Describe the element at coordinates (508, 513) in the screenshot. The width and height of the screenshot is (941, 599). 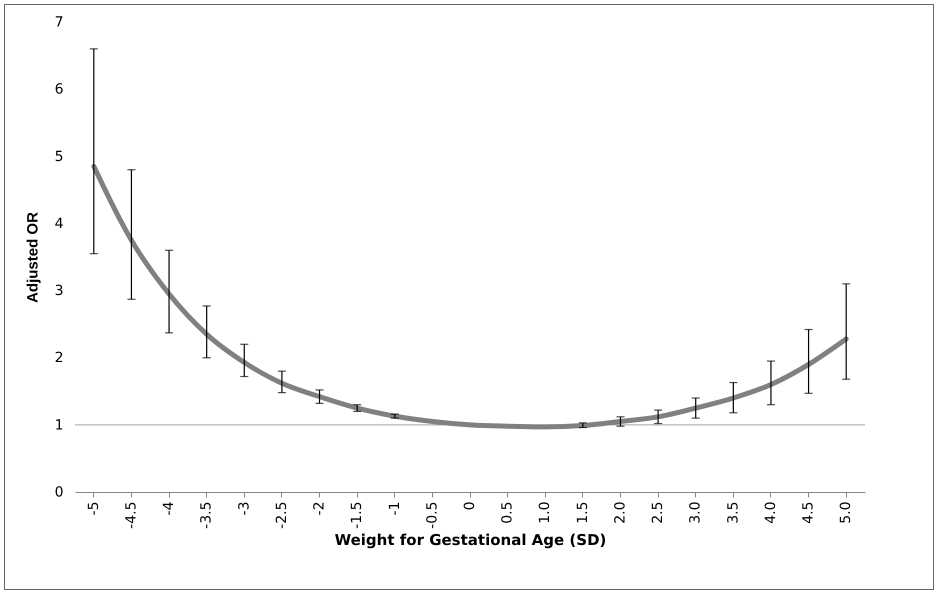
I see `x-tick-label: 0.5` at that location.